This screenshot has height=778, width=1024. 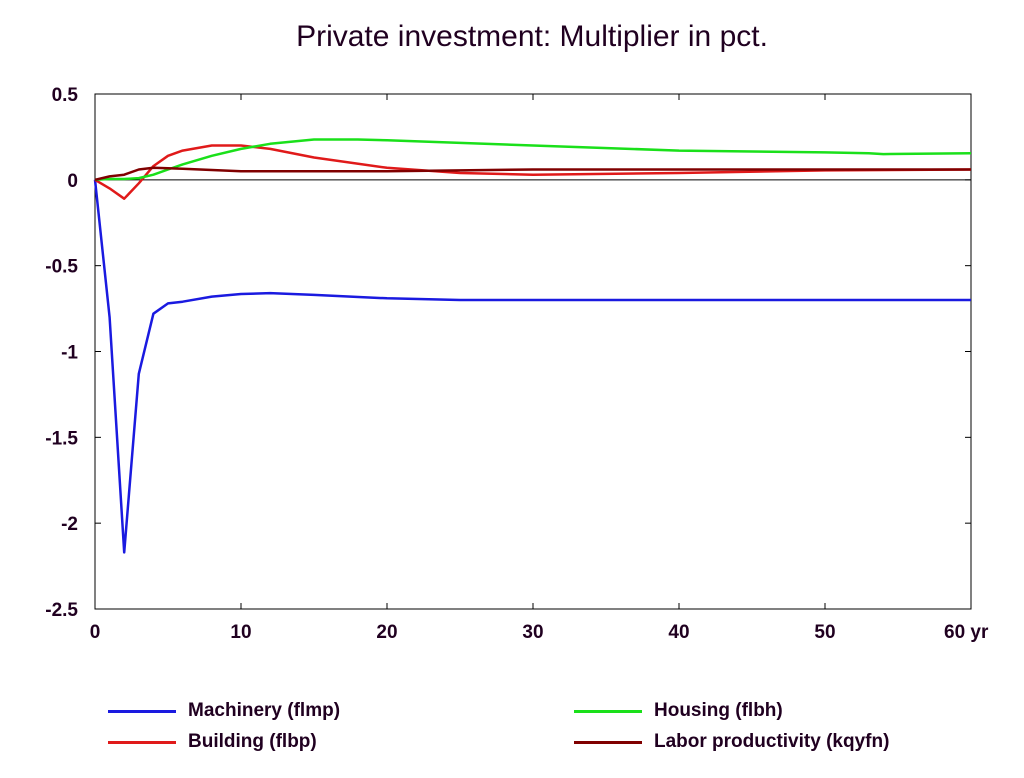 I want to click on x-tick-label: 50, so click(x=824, y=632).